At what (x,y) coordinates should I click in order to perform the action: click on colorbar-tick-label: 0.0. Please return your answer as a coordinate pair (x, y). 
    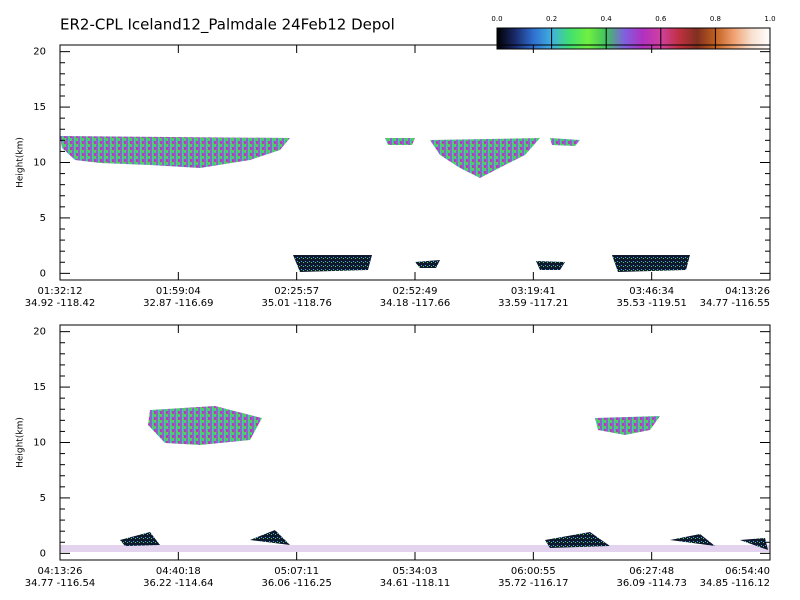
    Looking at the image, I should click on (496, 19).